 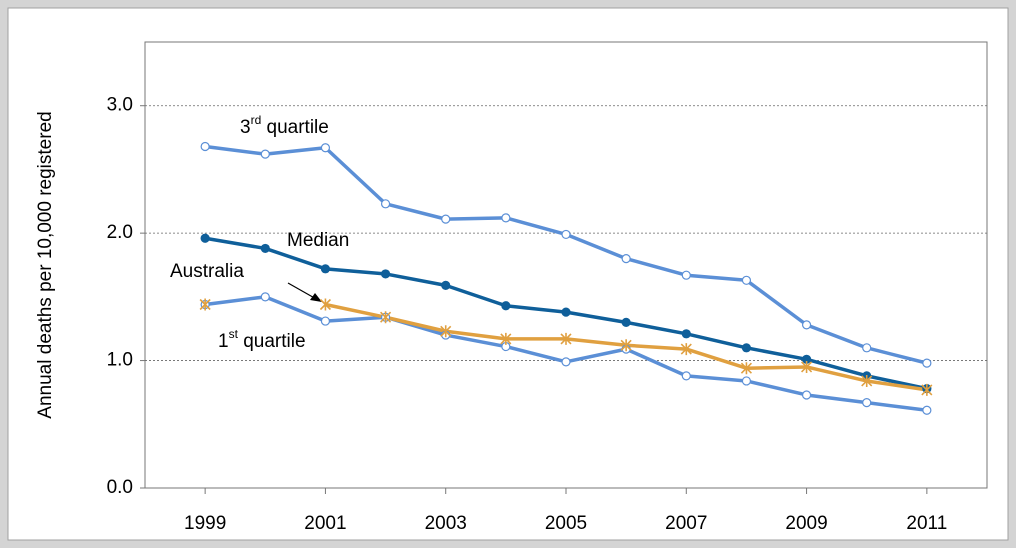 I want to click on y-tick-label: 1.0, so click(x=120, y=360).